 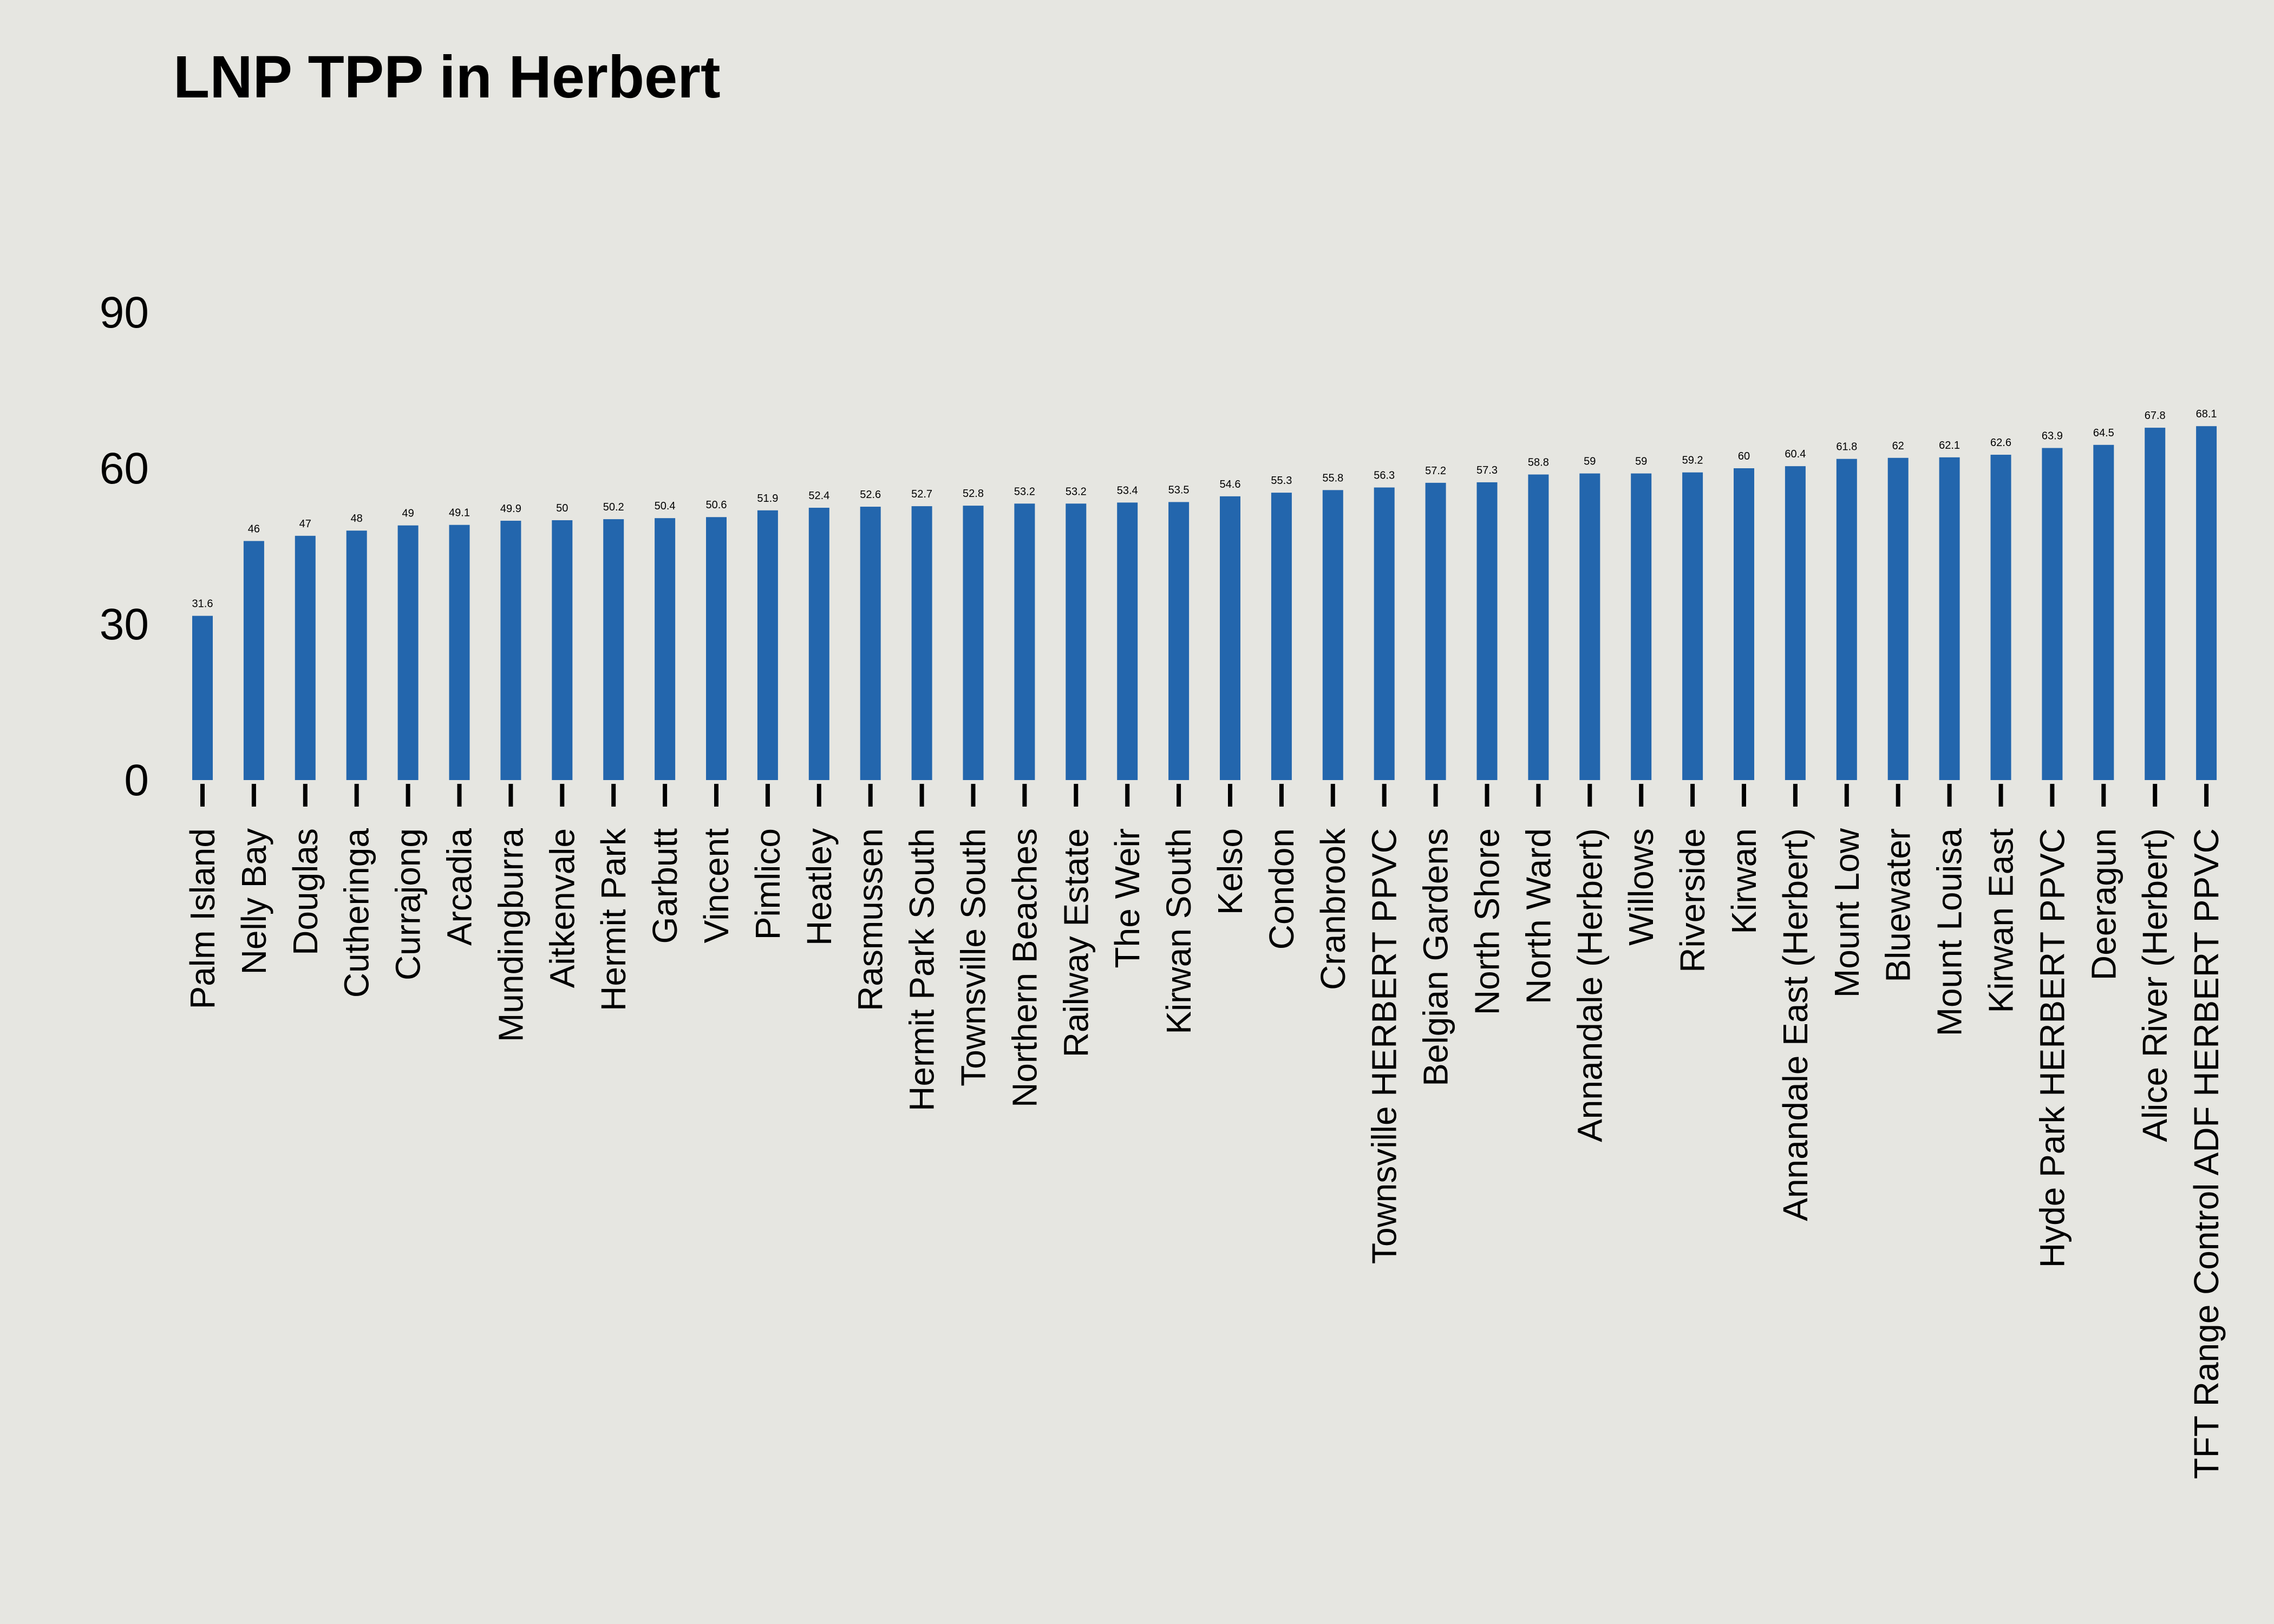 I want to click on x-tick-label: Townsville HERBERT PPVC, so click(x=1384, y=1046).